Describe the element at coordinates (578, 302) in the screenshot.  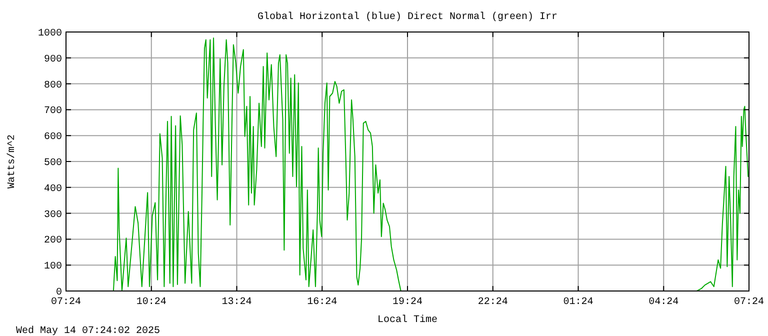
I see `x-tick-label: 01:24` at that location.